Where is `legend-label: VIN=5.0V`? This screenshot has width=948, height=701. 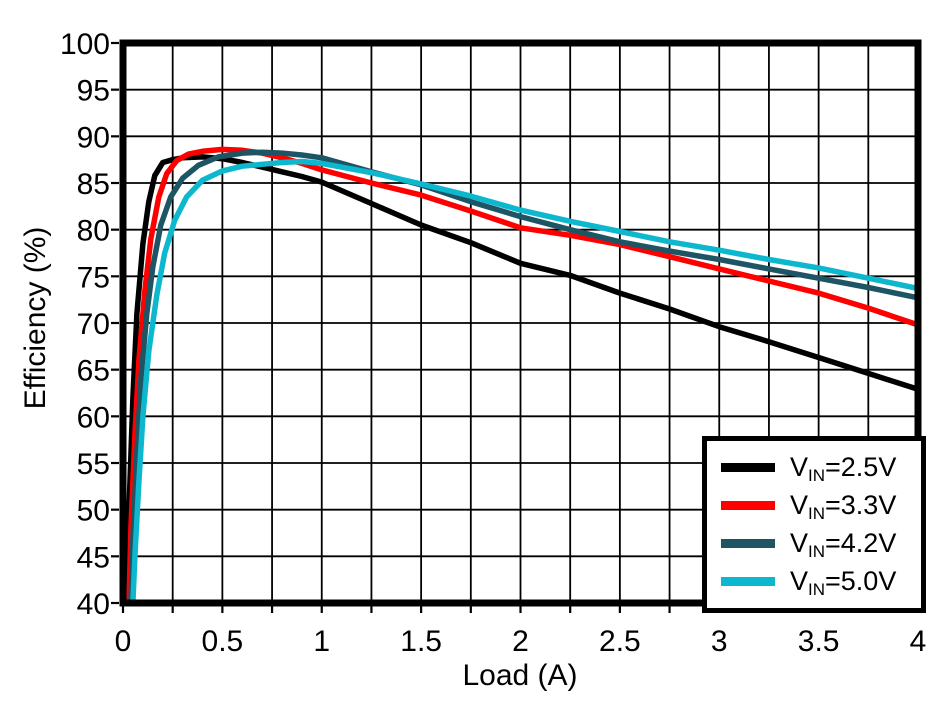 legend-label: VIN=5.0V is located at coordinates (843, 582).